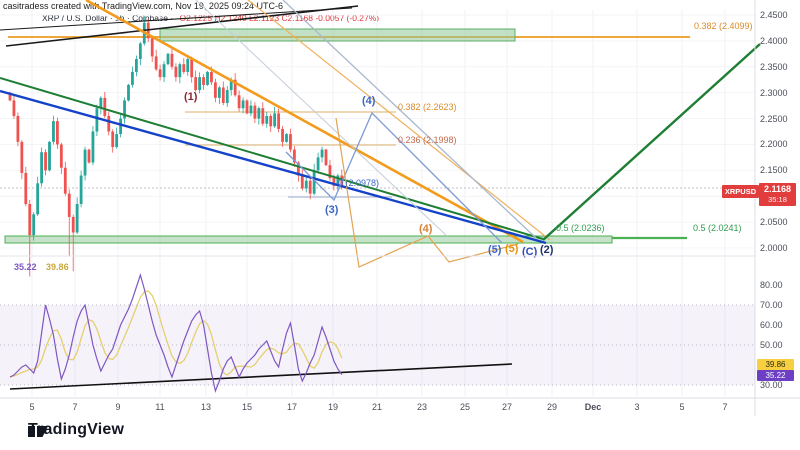 The width and height of the screenshot is (800, 450). I want to click on fib-label: 0.5 (2.0236), so click(580, 228).